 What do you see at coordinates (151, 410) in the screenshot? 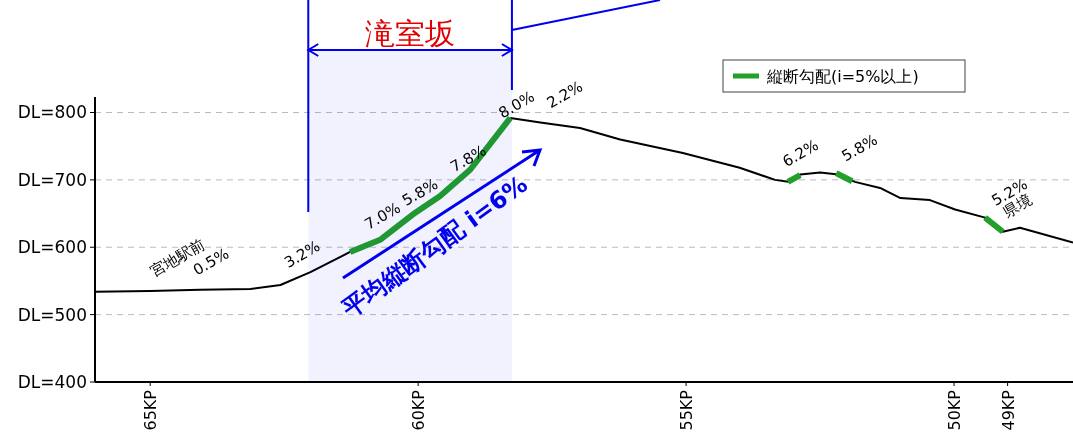
I see `x-tick-label: 65KP` at bounding box center [151, 410].